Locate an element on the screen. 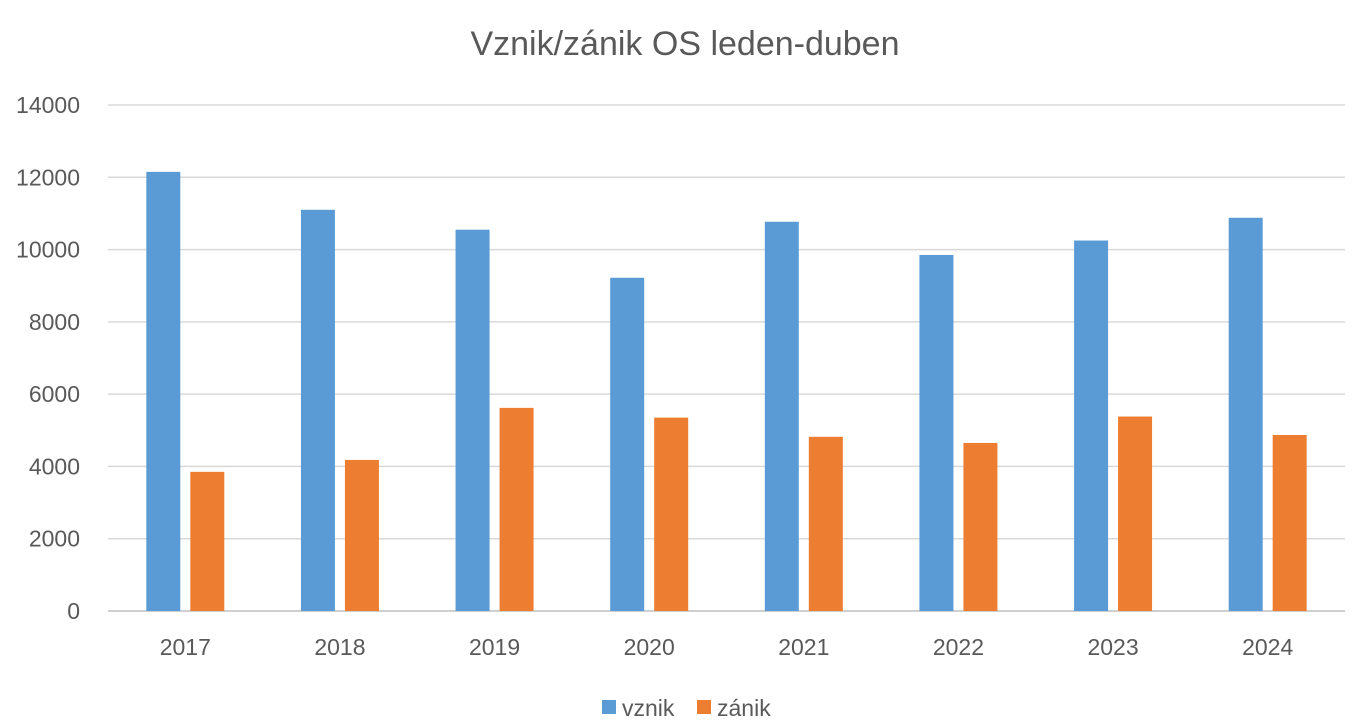  bar-vznik-2020 is located at coordinates (627, 444).